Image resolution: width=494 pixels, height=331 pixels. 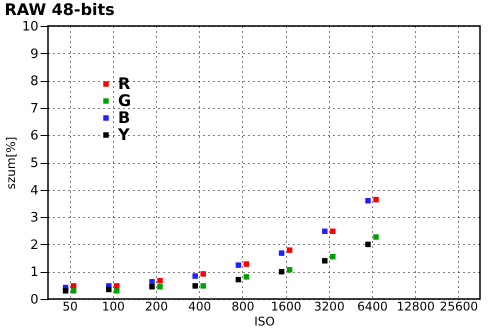 I want to click on x-tick-label: 12800, so click(x=415, y=307).